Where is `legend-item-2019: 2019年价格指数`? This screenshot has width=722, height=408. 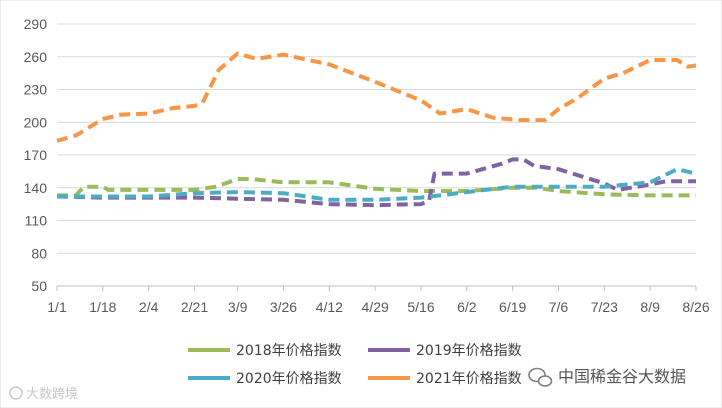
legend-item-2019: 2019年价格指数 is located at coordinates (445, 351).